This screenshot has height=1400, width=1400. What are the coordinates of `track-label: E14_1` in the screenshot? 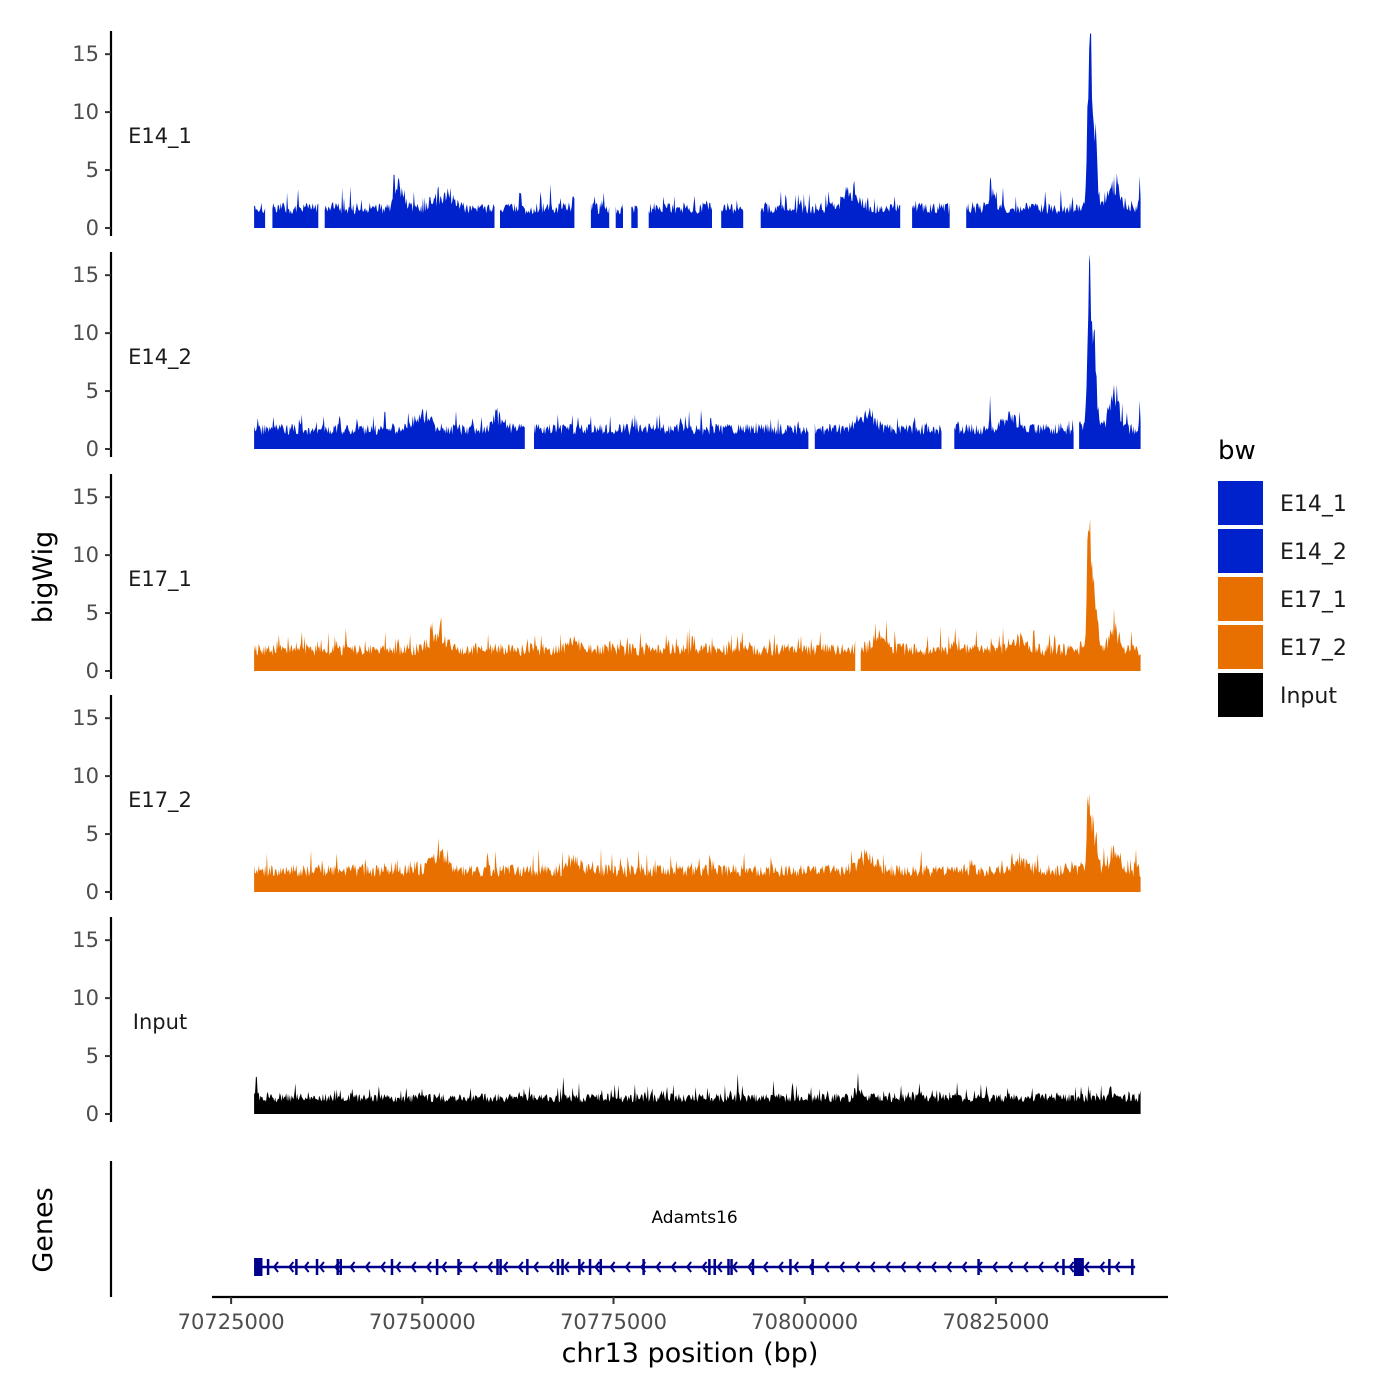 It's located at (160, 136).